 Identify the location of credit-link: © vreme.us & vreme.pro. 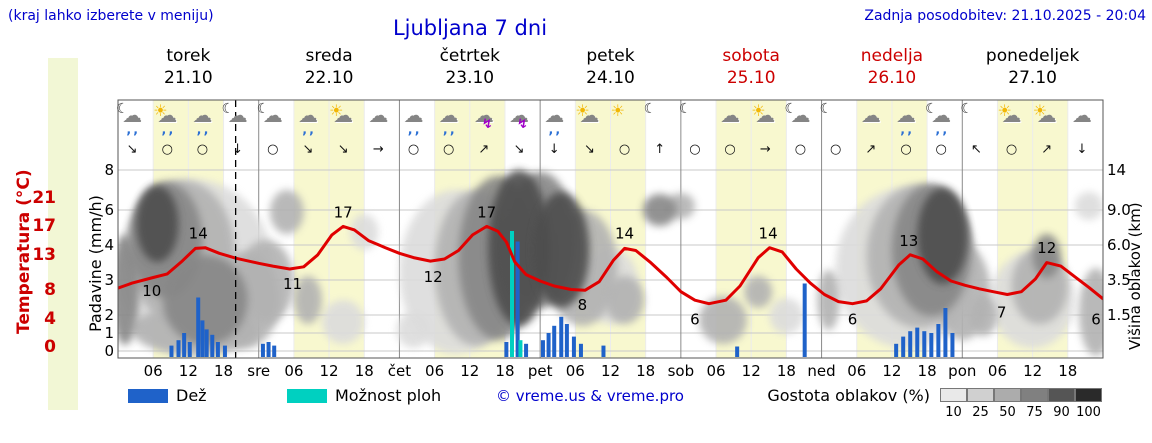
(590, 396).